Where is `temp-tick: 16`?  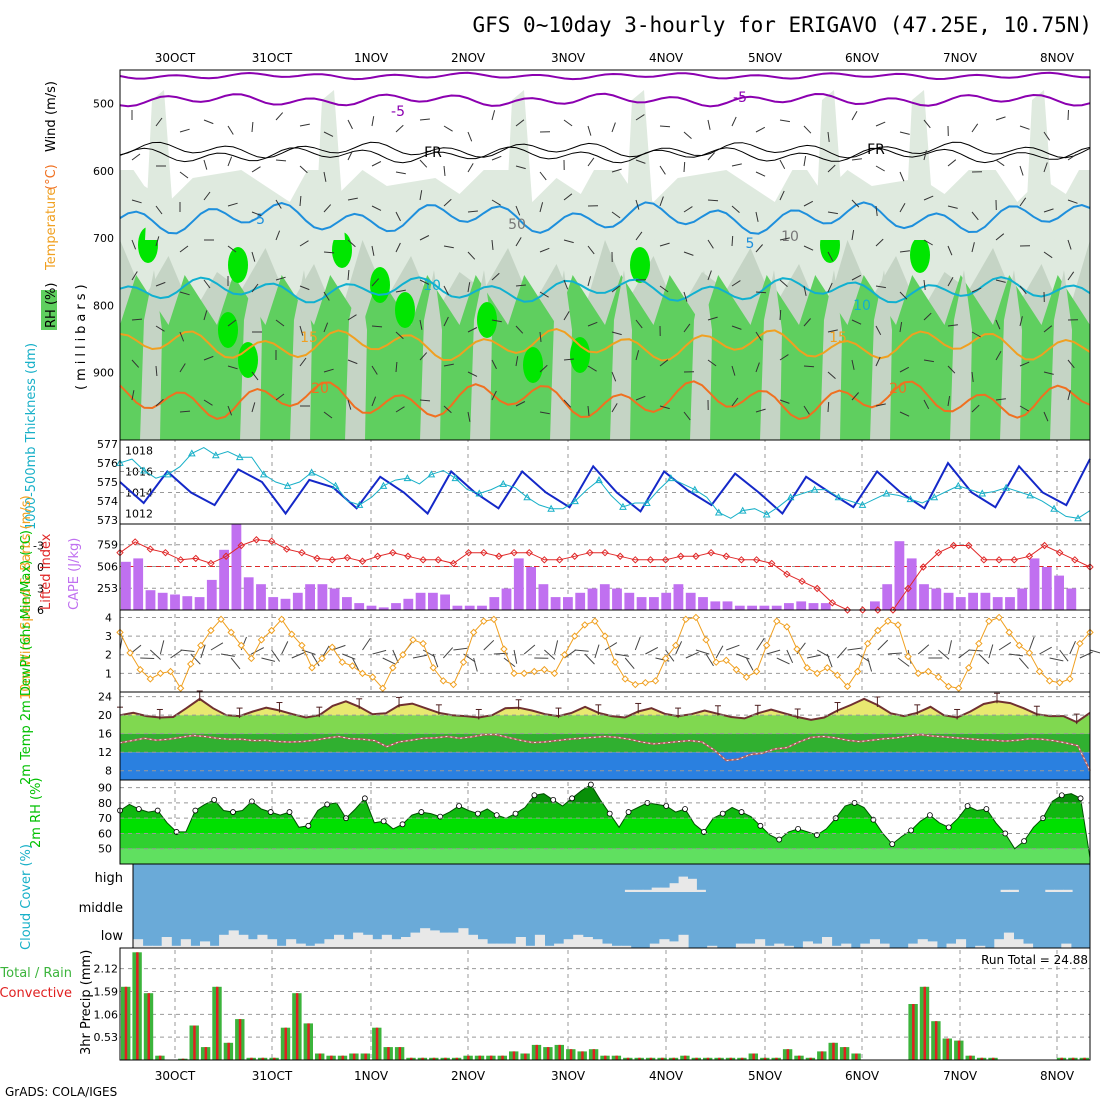 temp-tick: 16 is located at coordinates (105, 734).